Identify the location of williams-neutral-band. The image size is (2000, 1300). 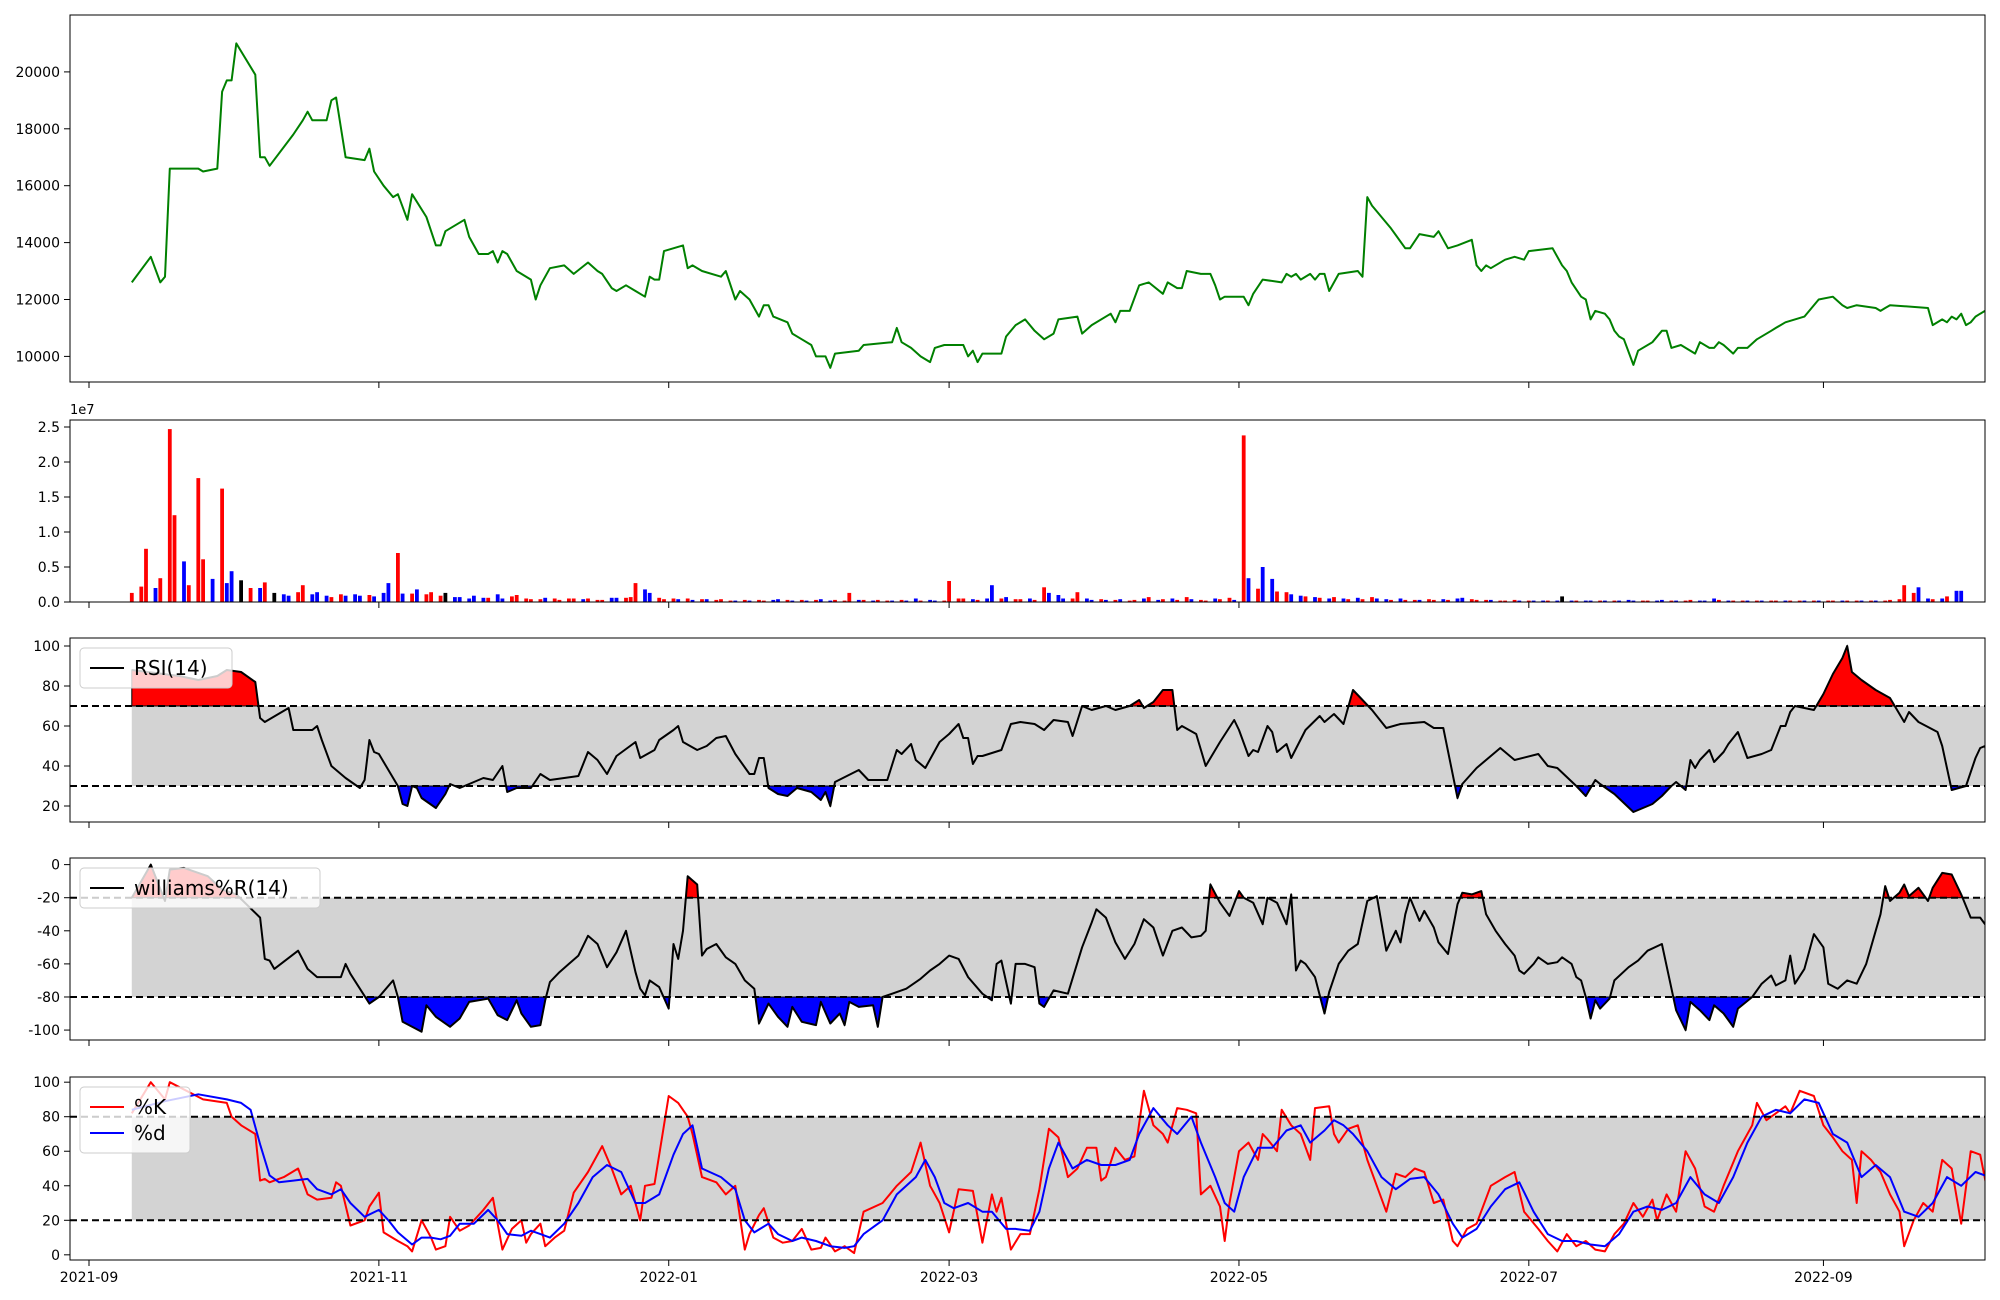
(1058, 947).